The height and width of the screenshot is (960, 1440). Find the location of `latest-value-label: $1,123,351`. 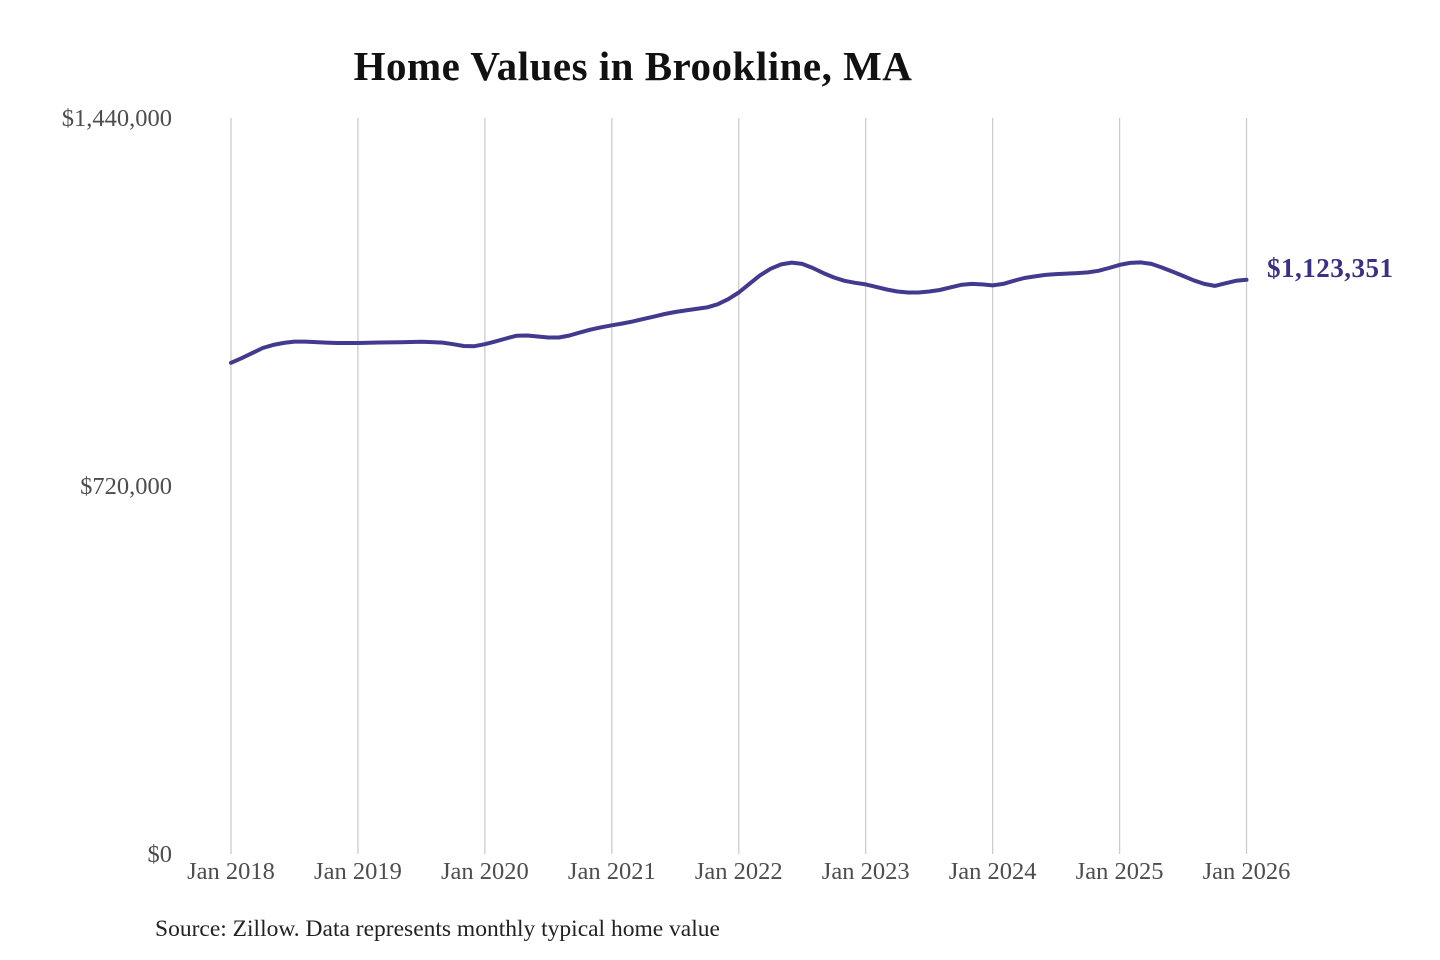

latest-value-label: $1,123,351 is located at coordinates (1330, 268).